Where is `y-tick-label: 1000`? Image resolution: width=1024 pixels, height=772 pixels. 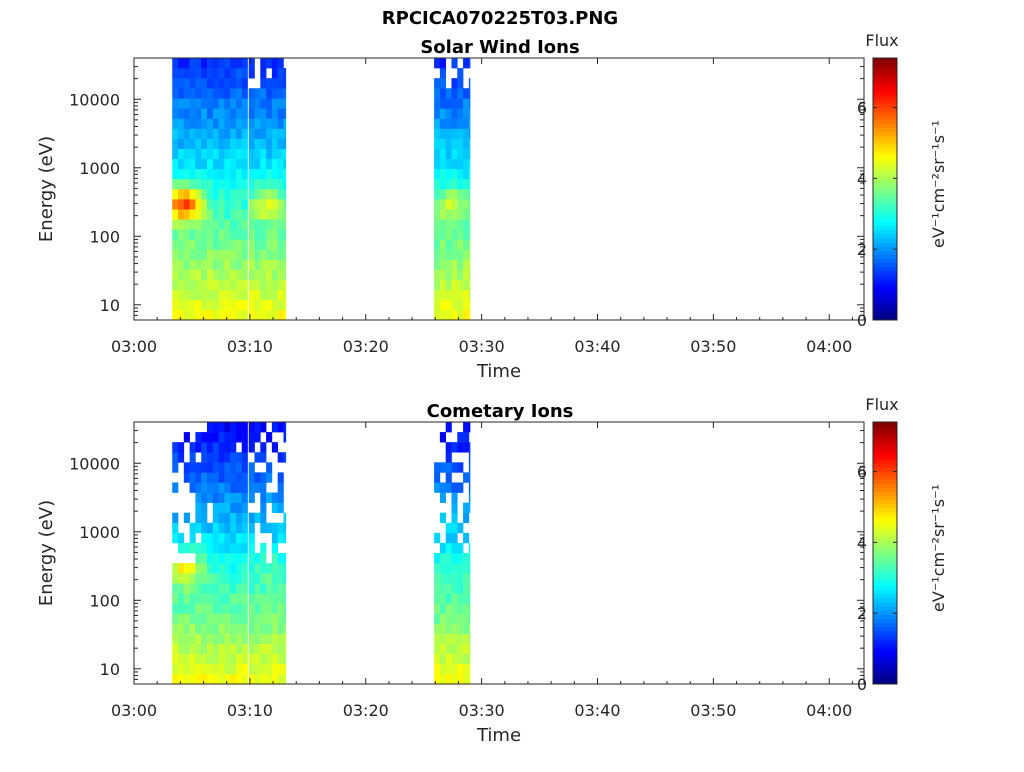
y-tick-label: 1000 is located at coordinates (99, 168).